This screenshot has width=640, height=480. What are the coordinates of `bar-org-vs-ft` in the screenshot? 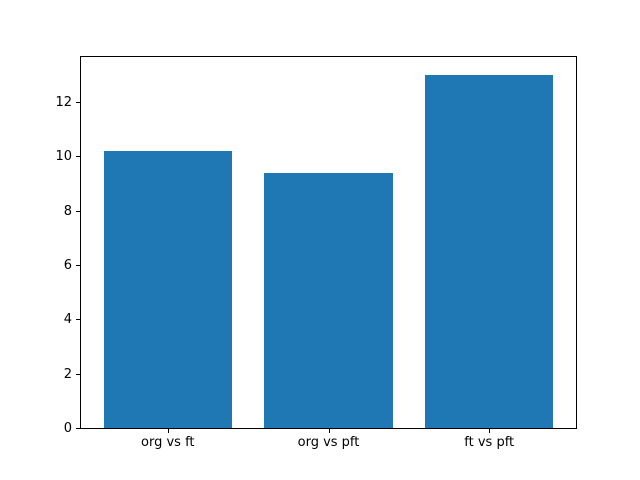 It's located at (168, 289).